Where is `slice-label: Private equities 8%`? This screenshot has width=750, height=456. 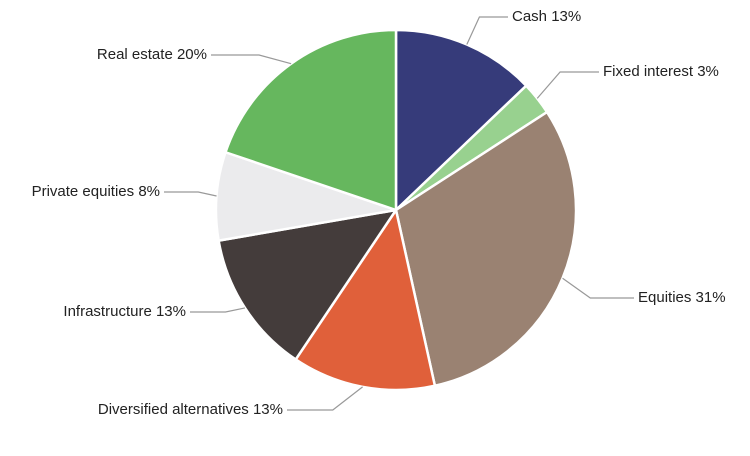
slice-label: Private equities 8% is located at coordinates (96, 191).